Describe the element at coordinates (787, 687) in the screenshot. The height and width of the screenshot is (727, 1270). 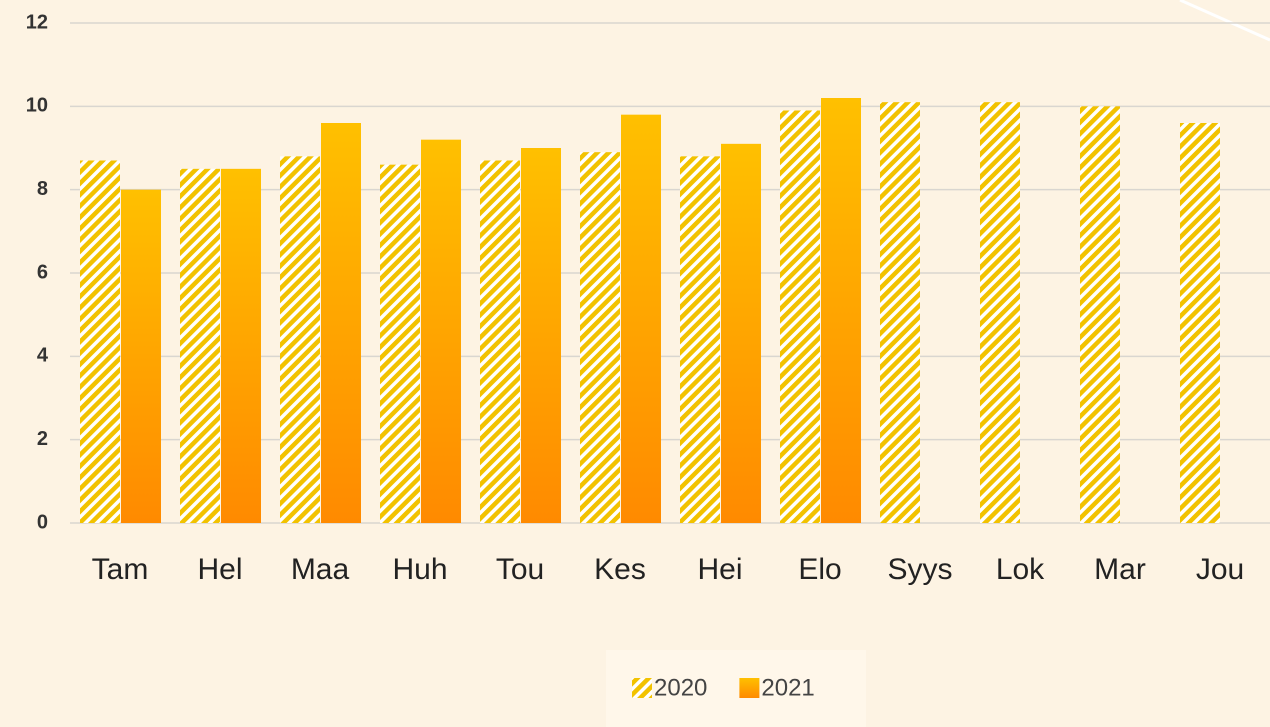
I see `legend-label: 2021` at that location.